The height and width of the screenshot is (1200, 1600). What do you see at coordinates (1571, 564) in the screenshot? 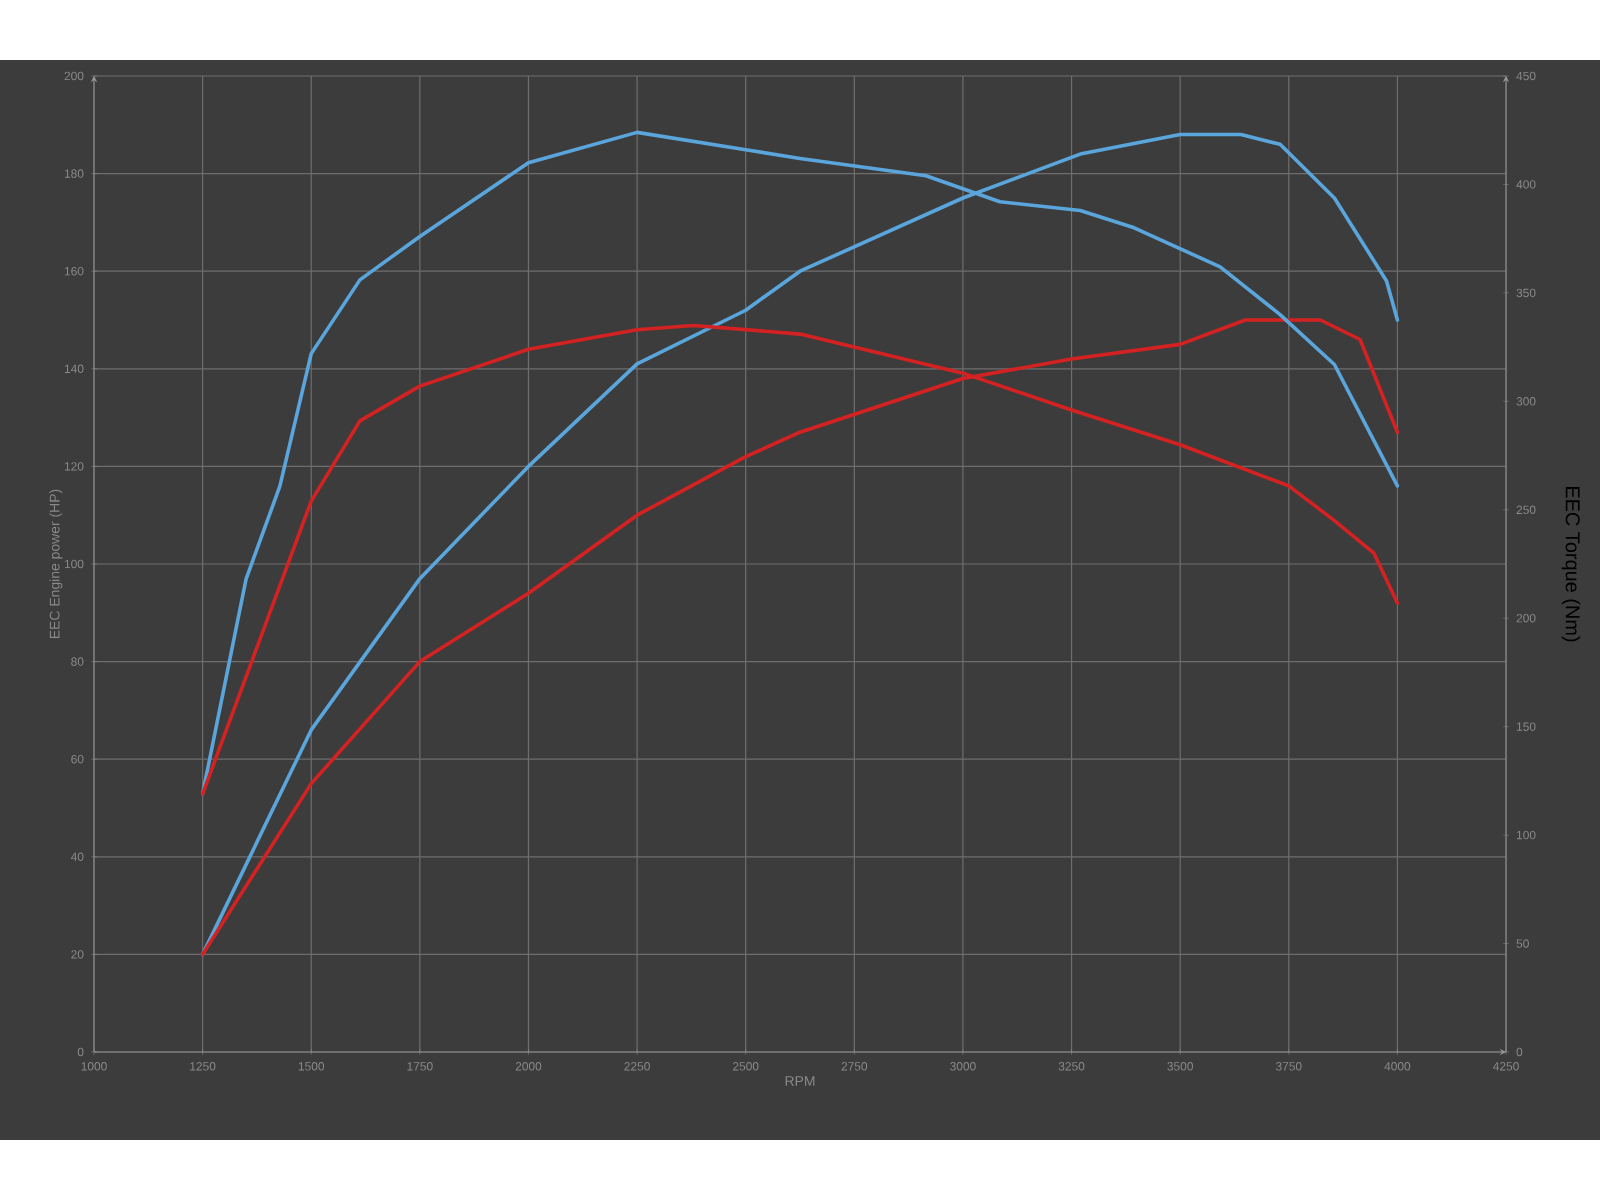
I see `y2-axis-title: EEC Torque (Nm)` at bounding box center [1571, 564].